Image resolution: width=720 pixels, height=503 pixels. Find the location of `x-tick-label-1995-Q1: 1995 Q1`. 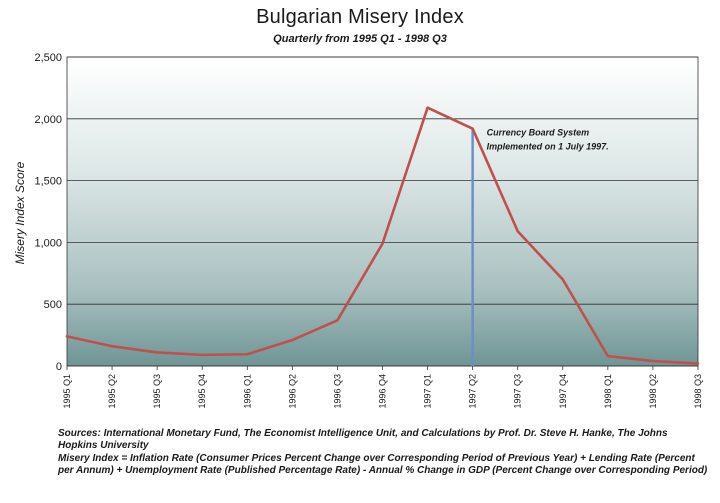

x-tick-label-1995-Q1: 1995 Q1 is located at coordinates (67, 391).